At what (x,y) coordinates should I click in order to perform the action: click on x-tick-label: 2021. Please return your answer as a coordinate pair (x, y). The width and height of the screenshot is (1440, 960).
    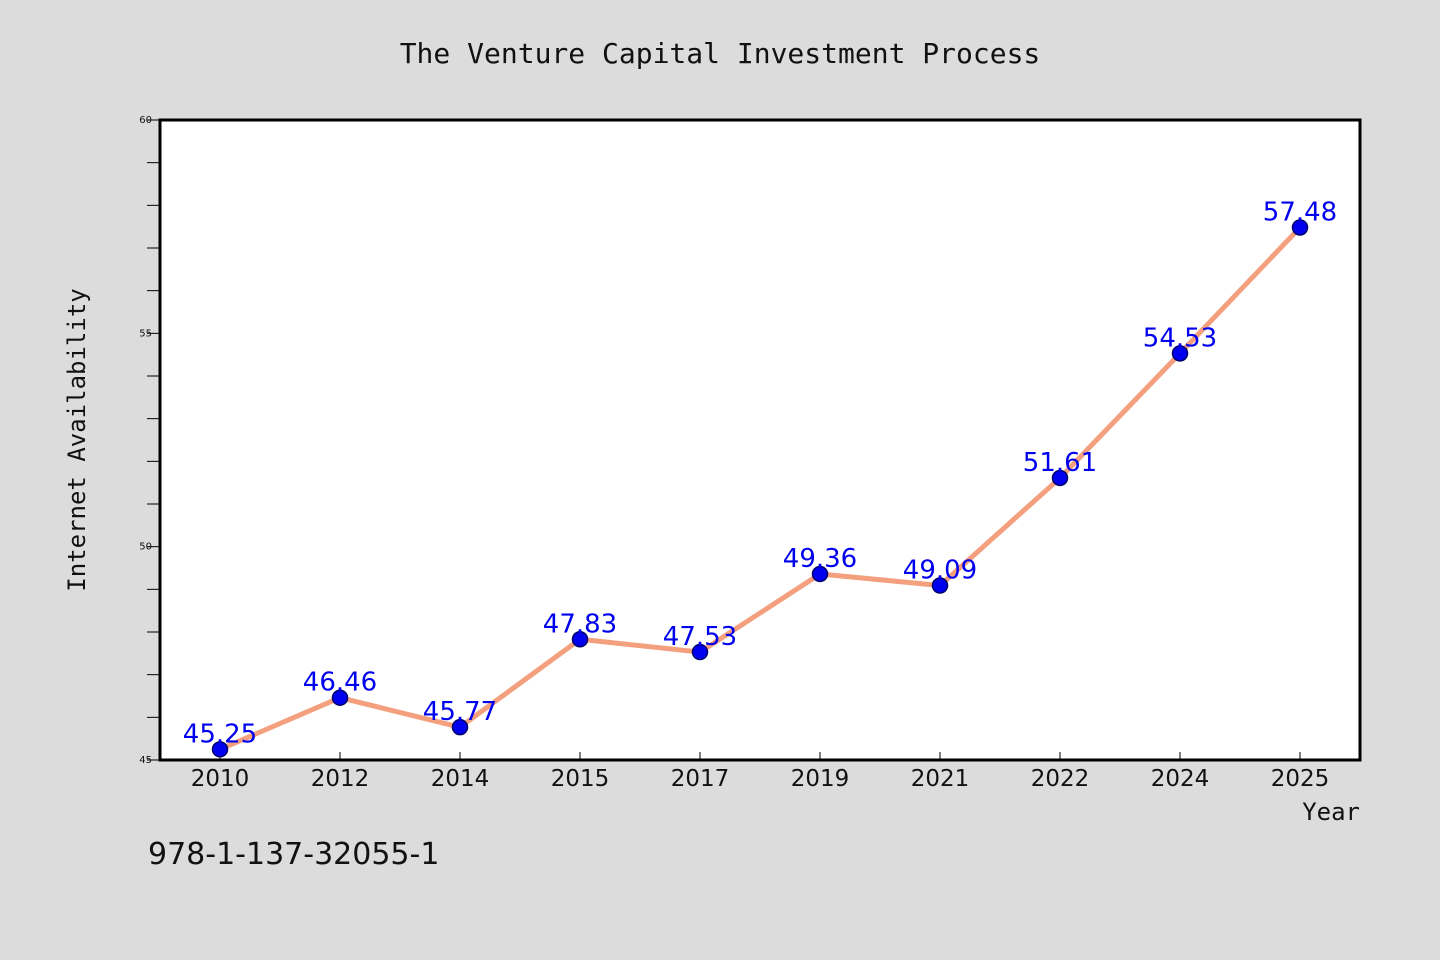
    Looking at the image, I should click on (940, 779).